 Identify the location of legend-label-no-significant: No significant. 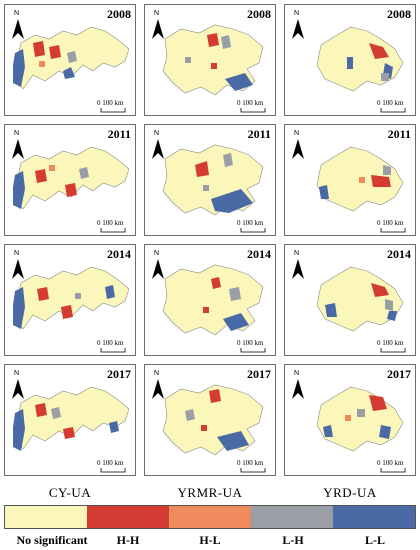
(52, 540).